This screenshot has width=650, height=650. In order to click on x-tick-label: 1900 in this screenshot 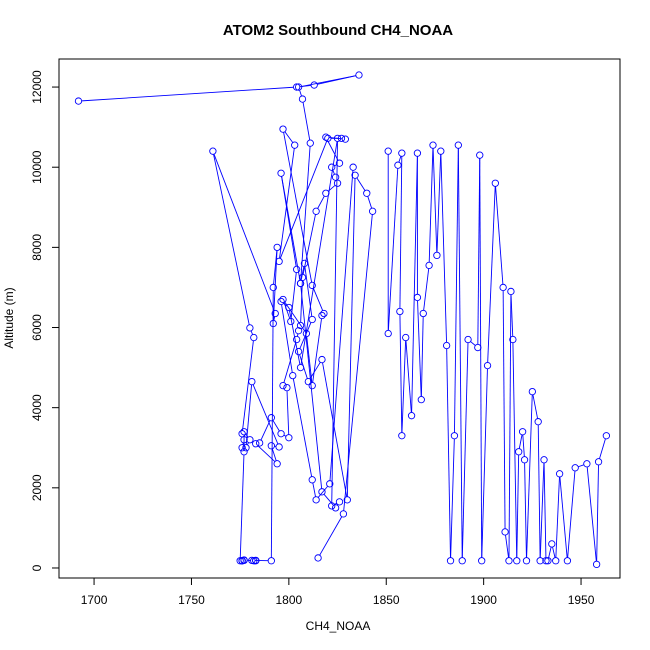, I will do `click(483, 600)`.